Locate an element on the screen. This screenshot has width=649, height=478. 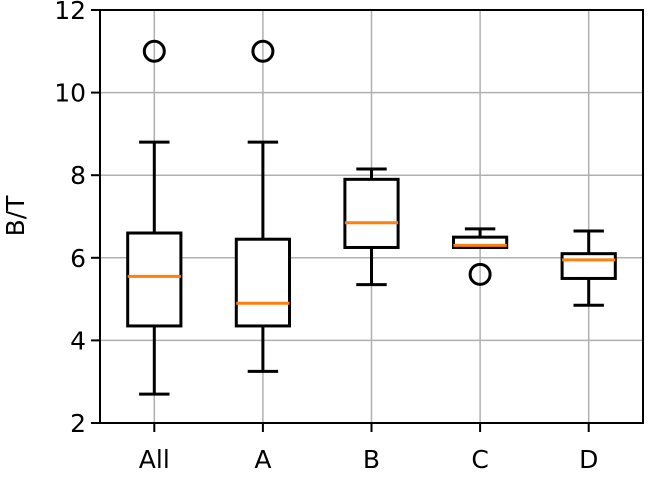
x-tick-label: All is located at coordinates (154, 459).